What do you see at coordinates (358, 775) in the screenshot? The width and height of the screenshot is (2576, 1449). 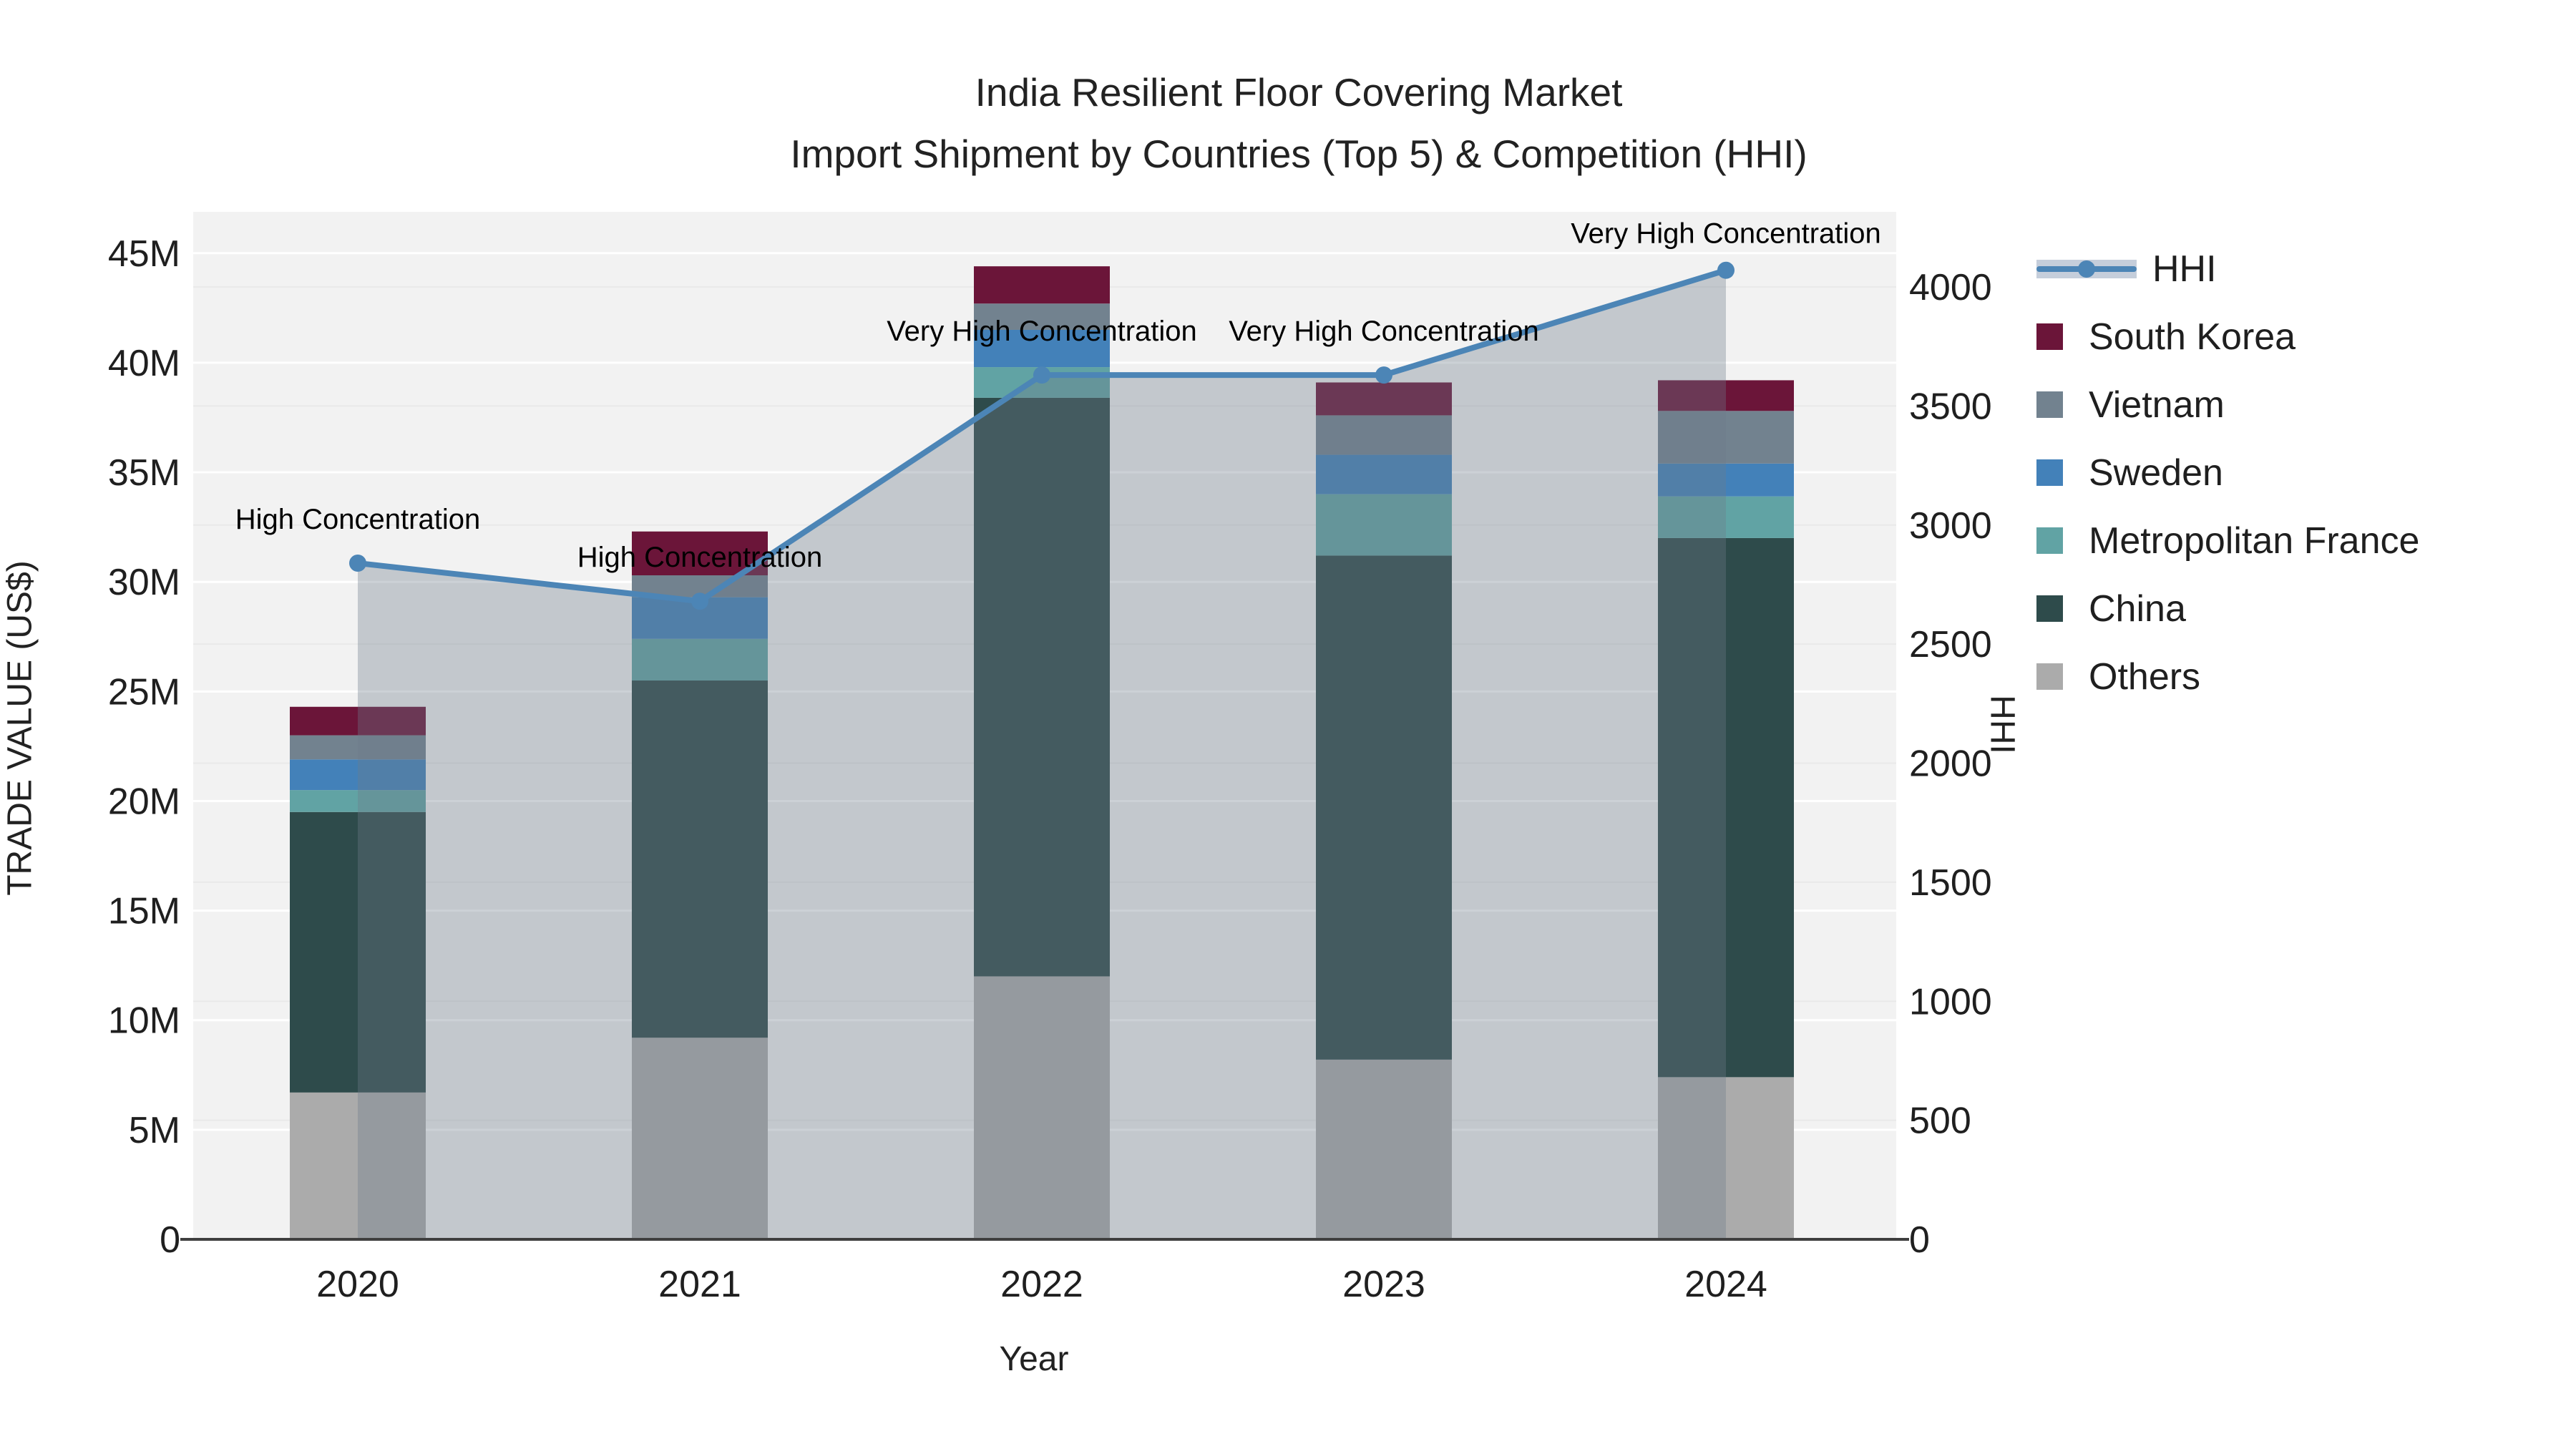 I see `bar-segment-2020-sweden` at bounding box center [358, 775].